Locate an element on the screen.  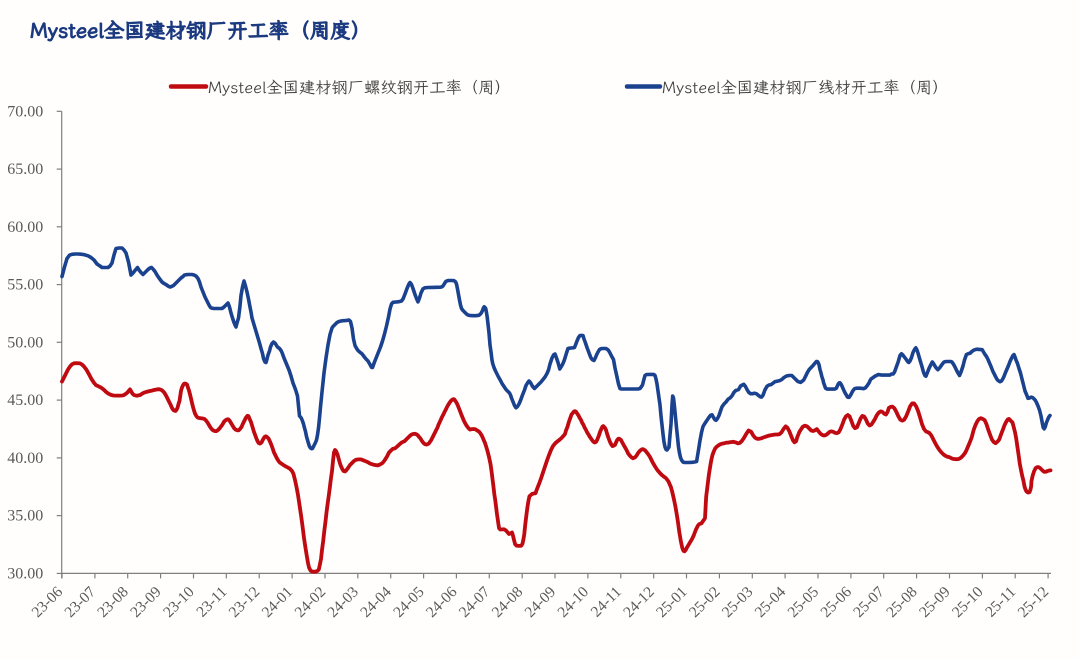
svg-text: 65.00 is located at coordinates (25, 169).